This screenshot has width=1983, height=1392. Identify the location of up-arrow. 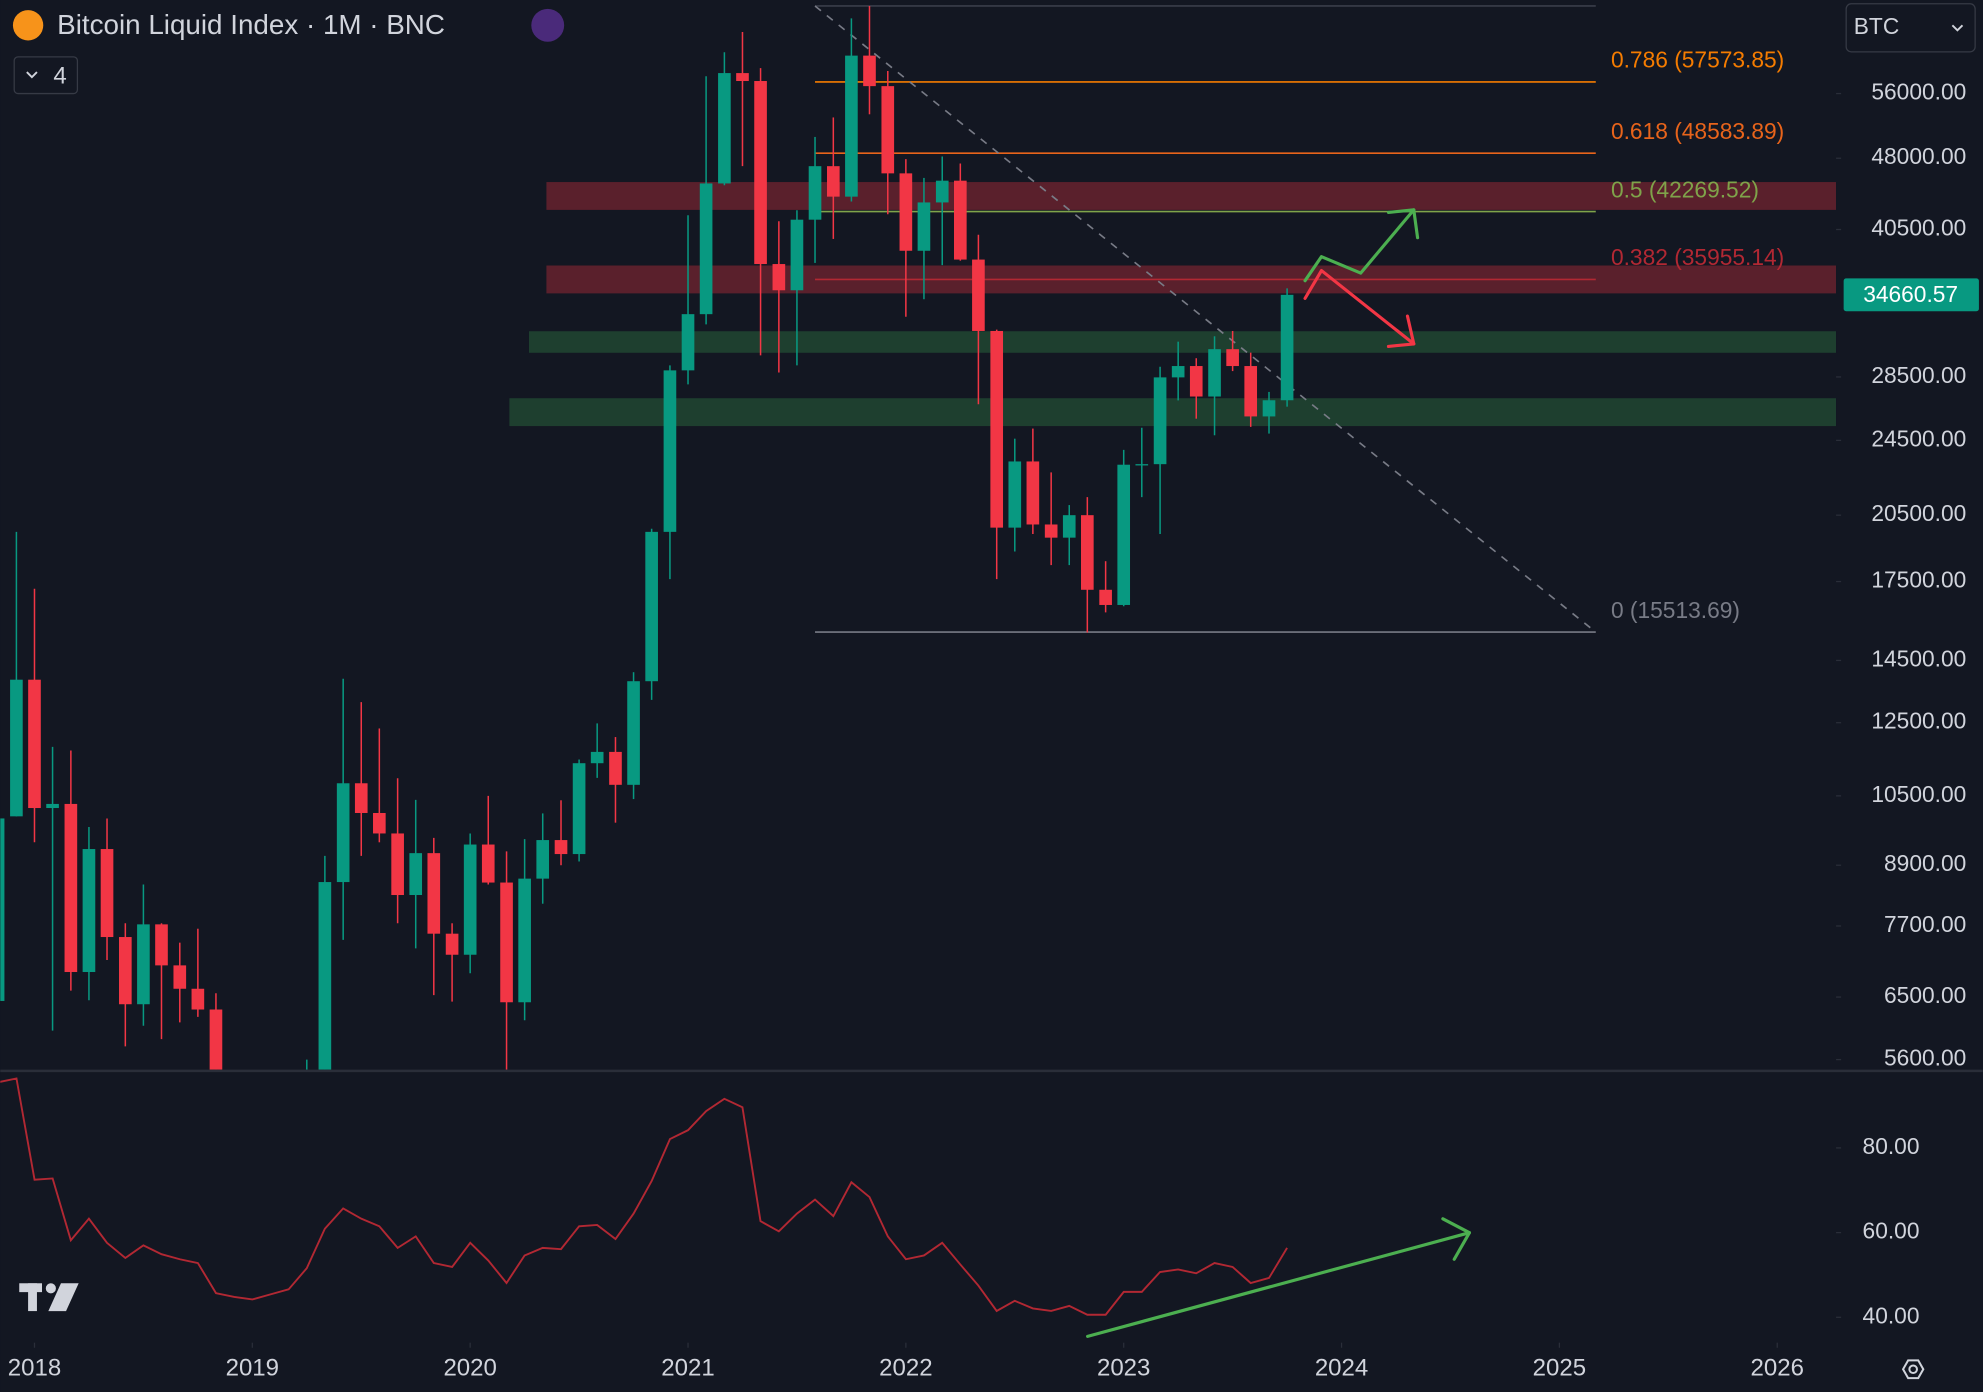
(1359, 245).